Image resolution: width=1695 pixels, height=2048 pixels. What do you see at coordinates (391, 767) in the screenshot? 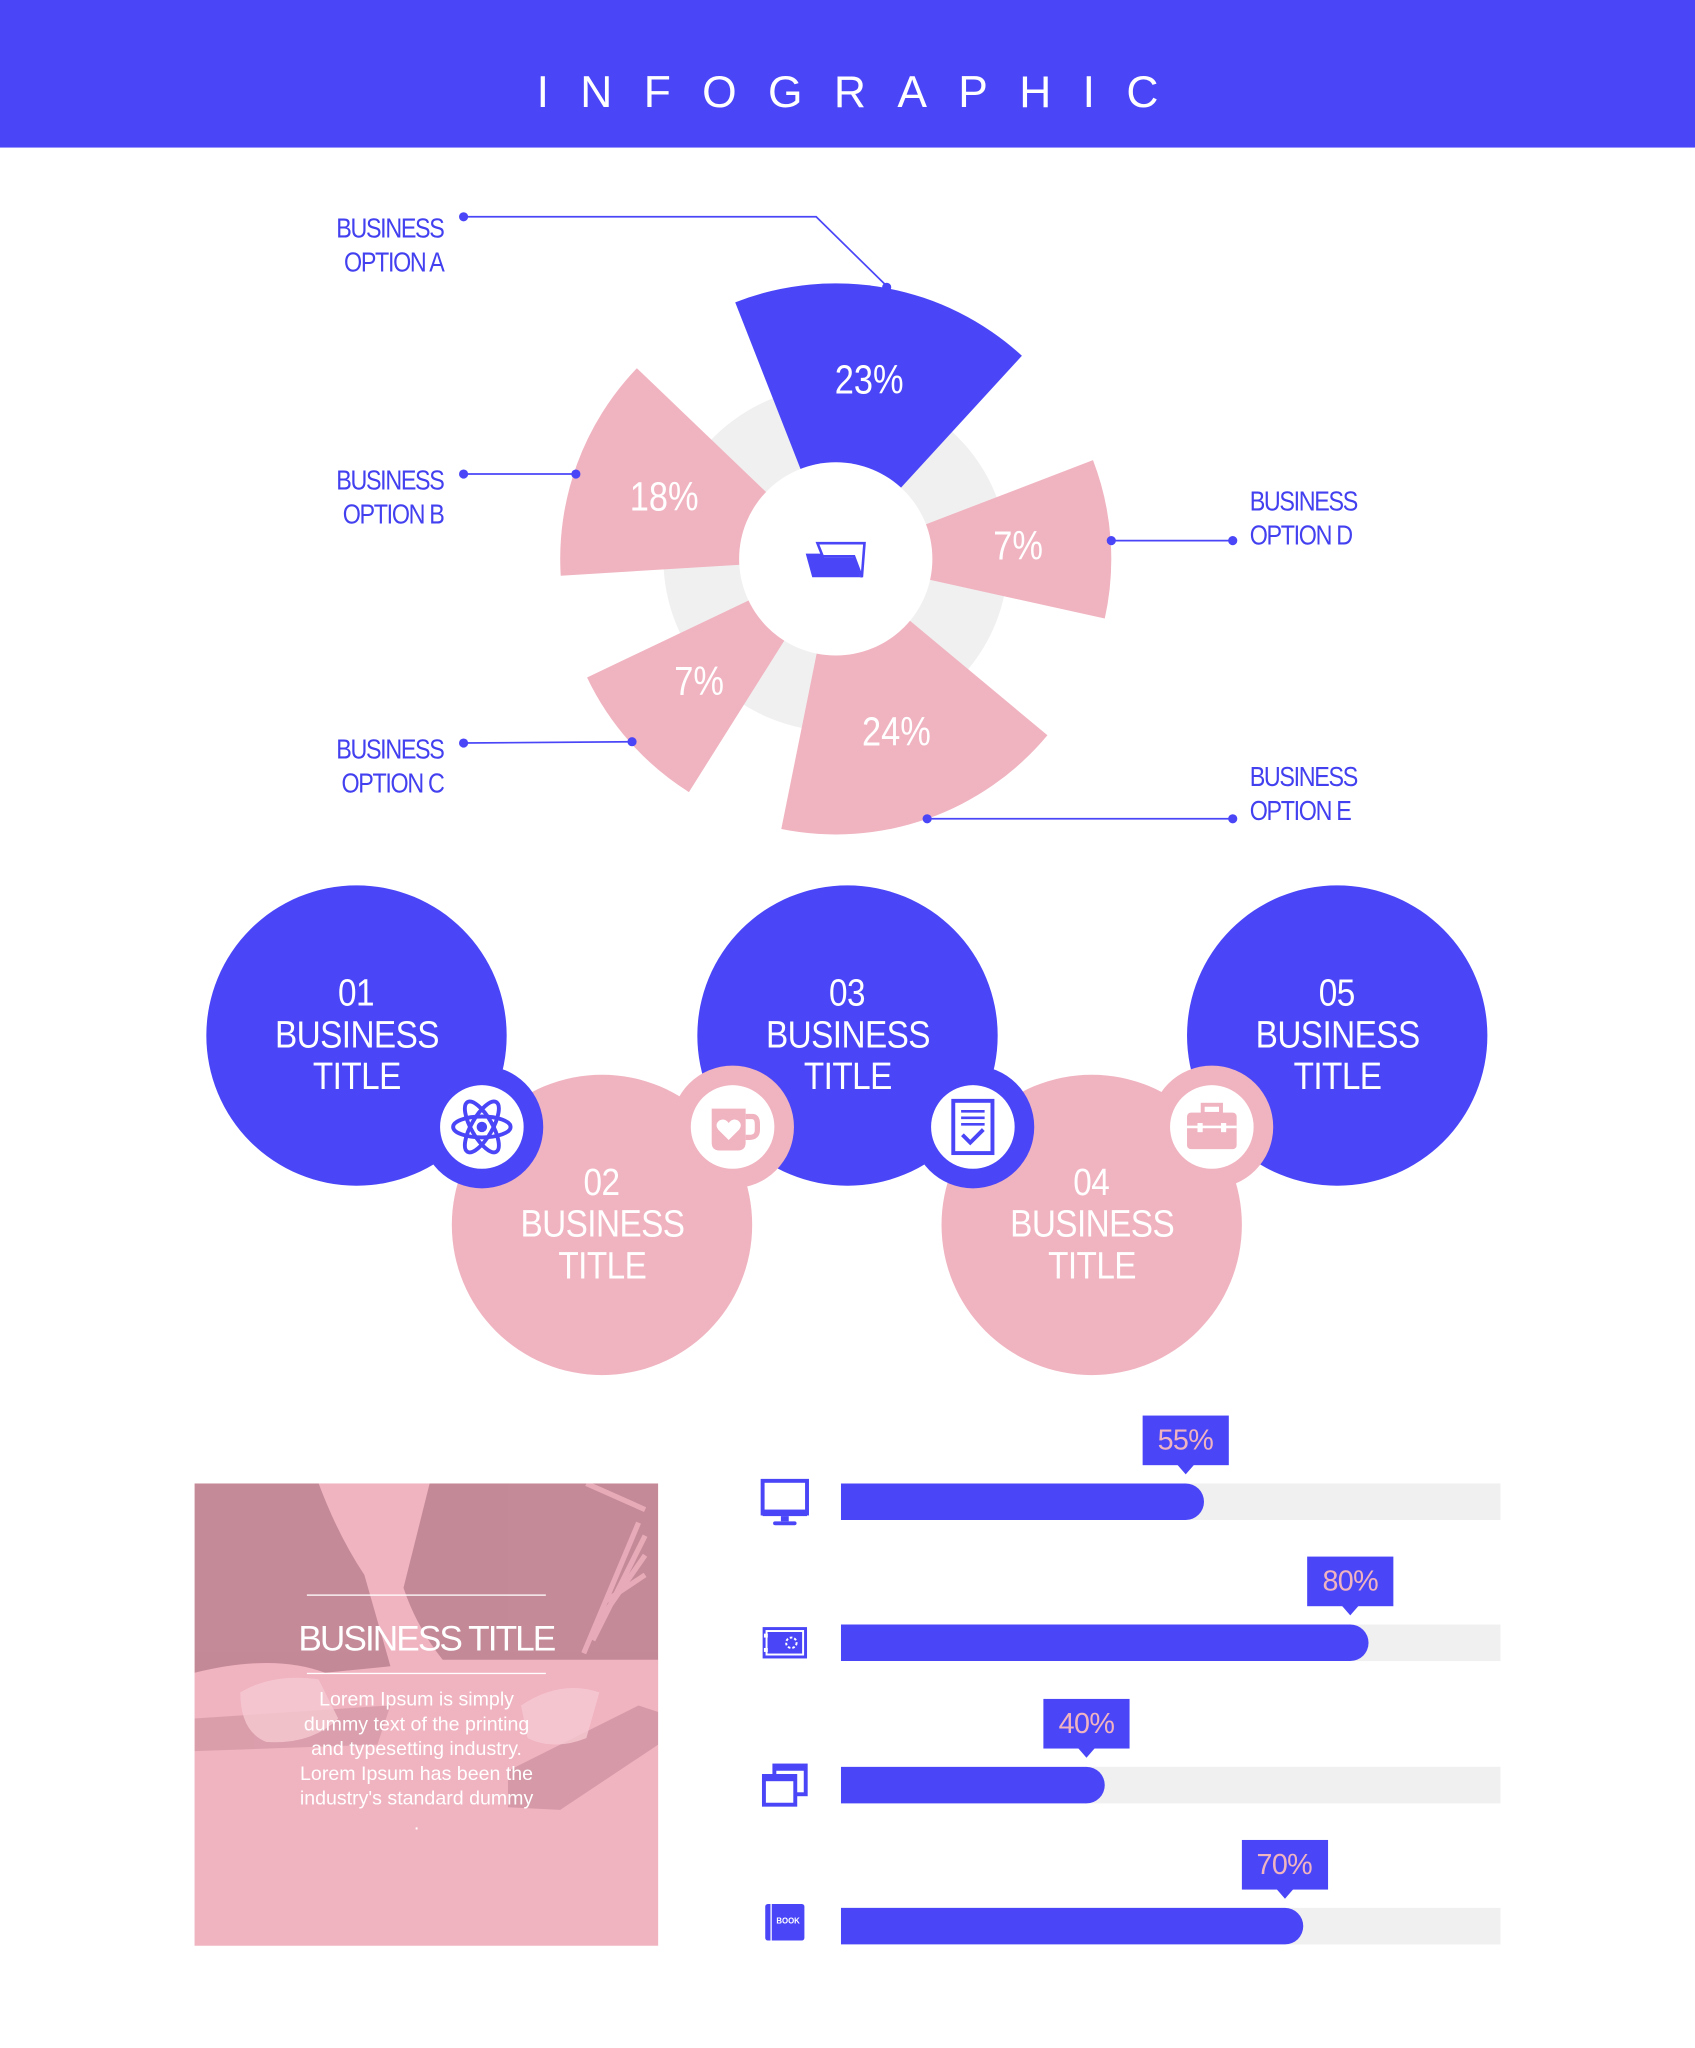
I see `label-option-c: BUSINESS OPTION C` at bounding box center [391, 767].